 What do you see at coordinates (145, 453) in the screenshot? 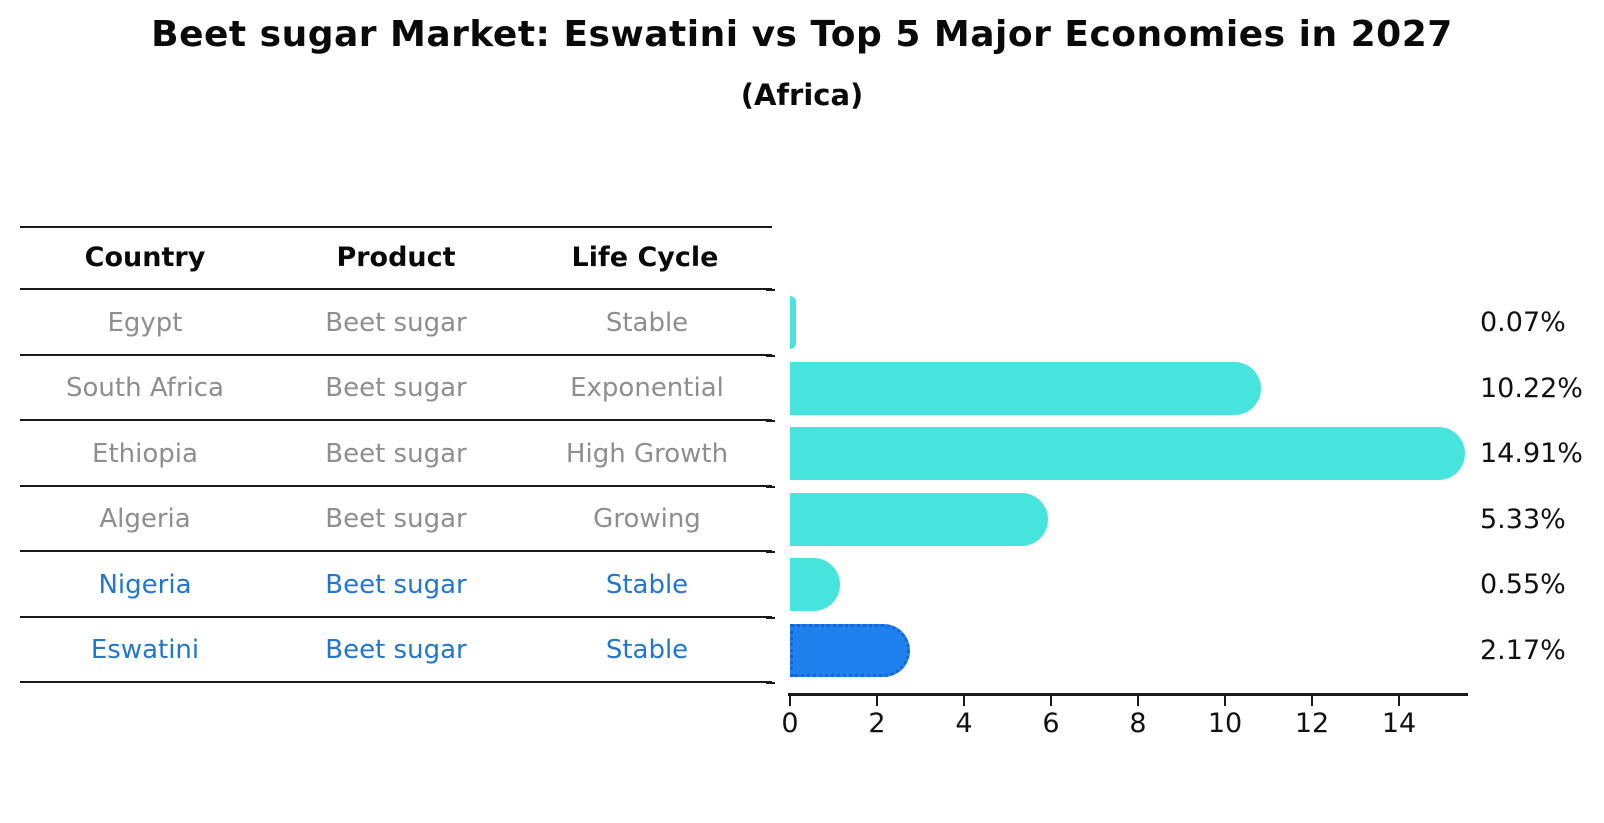
I see `cell-country: Ethiopia` at bounding box center [145, 453].